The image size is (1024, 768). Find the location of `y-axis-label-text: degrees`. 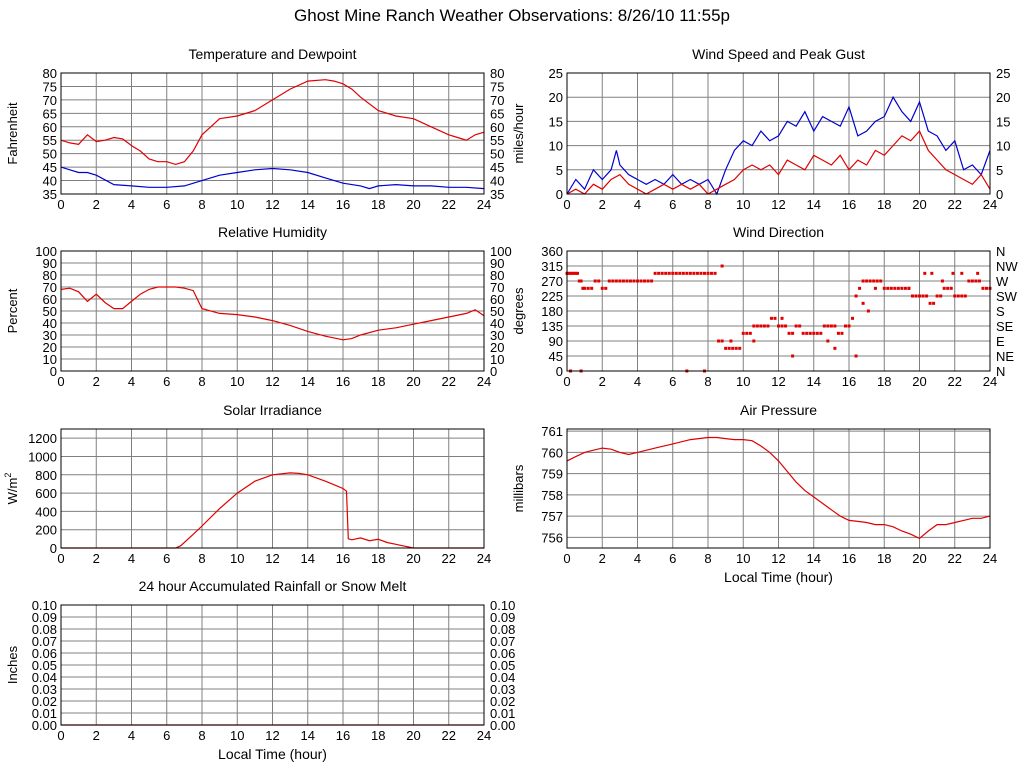

y-axis-label-text: degrees is located at coordinates (518, 310).